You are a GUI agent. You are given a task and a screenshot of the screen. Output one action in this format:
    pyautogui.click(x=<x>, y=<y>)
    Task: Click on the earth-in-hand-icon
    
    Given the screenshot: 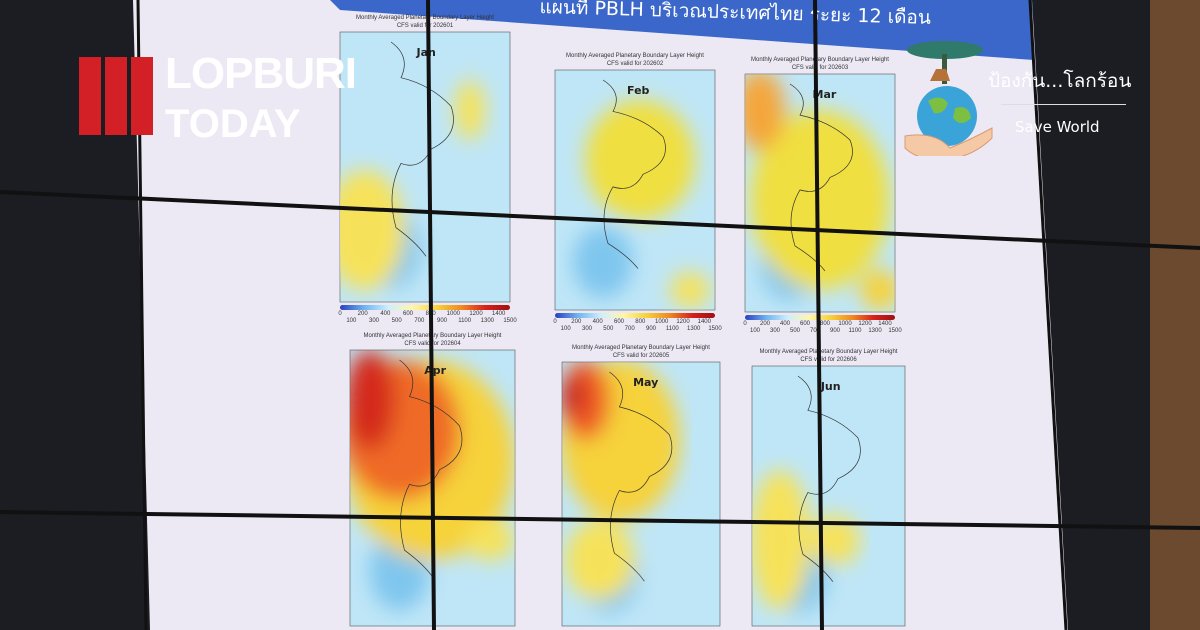 What is the action you would take?
    pyautogui.click(x=948, y=98)
    